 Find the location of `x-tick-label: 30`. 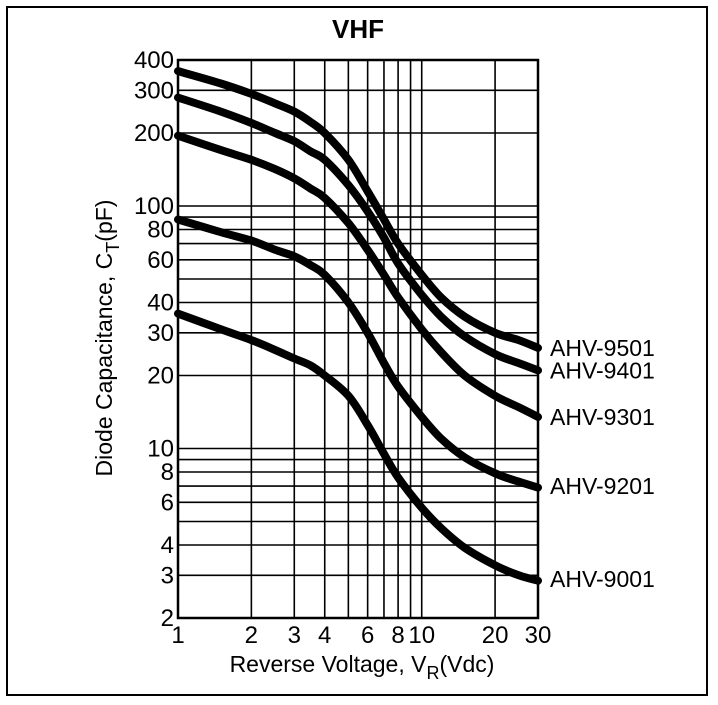

x-tick-label: 30 is located at coordinates (538, 635).